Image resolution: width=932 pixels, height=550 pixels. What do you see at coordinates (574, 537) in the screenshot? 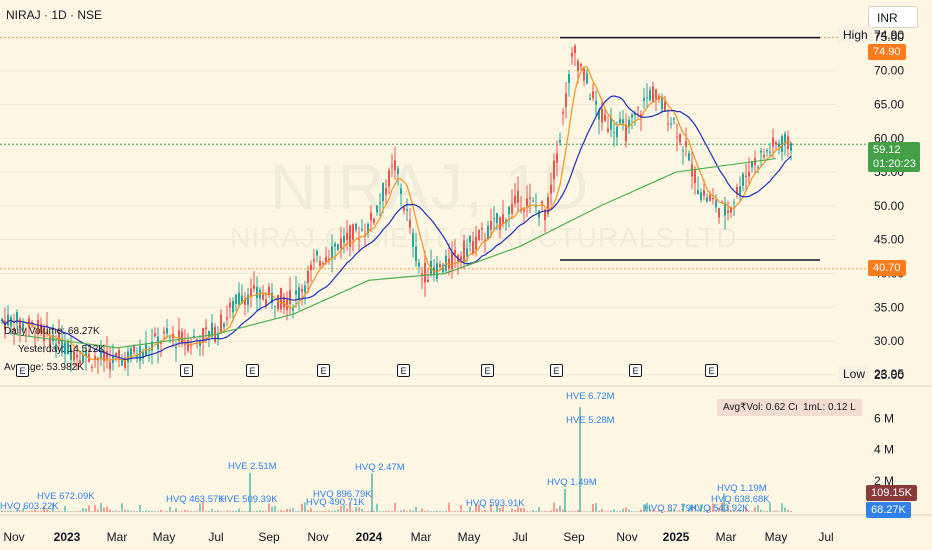
I see `x-tick-label: Sep` at bounding box center [574, 537].